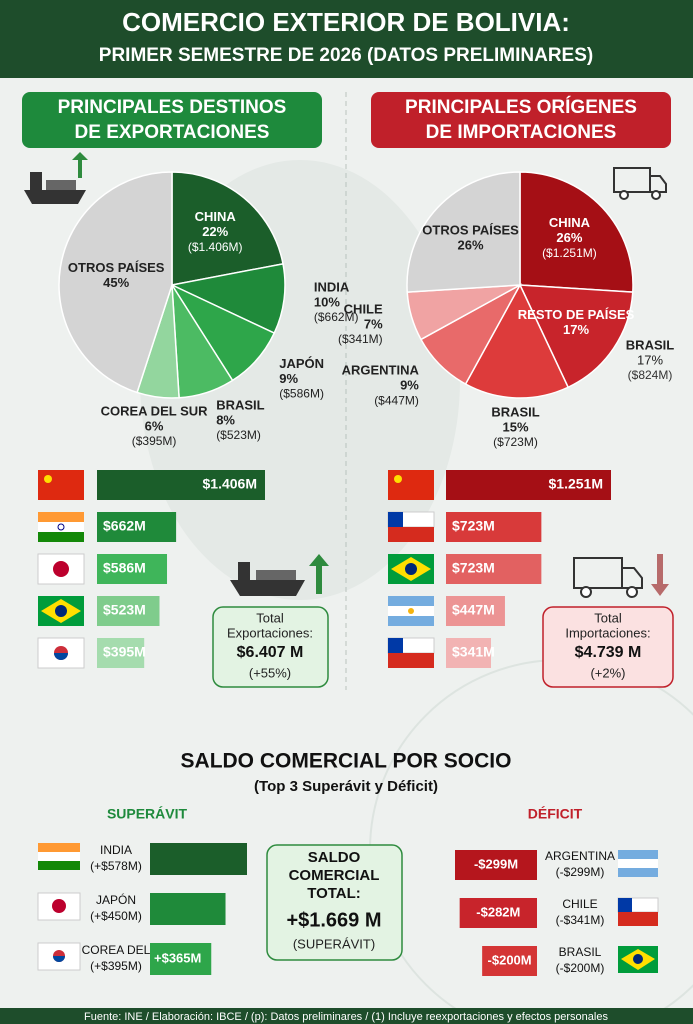 The image size is (693, 1024). What do you see at coordinates (580, 920) in the screenshot?
I see `partner-sublabel: (-$341M)` at bounding box center [580, 920].